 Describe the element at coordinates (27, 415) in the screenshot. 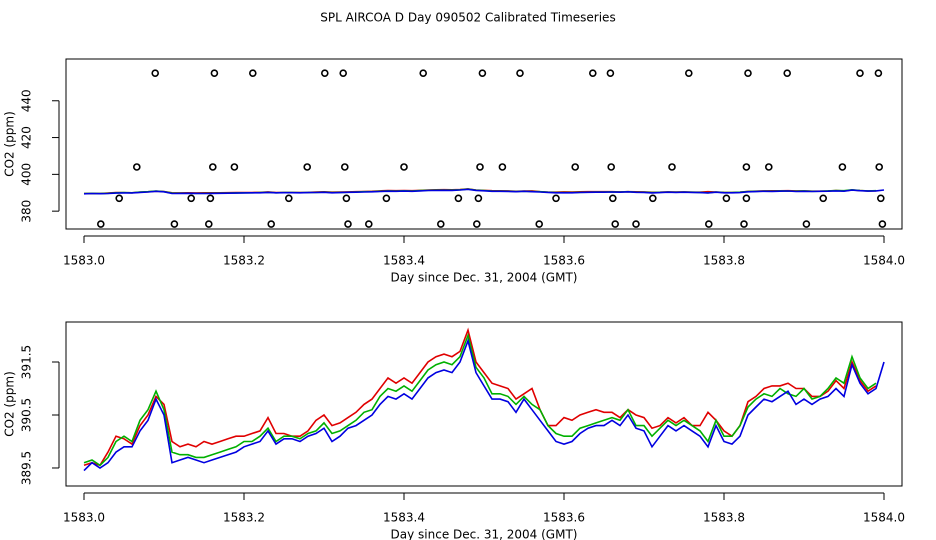

I see `y-tick-label: 390.5` at that location.